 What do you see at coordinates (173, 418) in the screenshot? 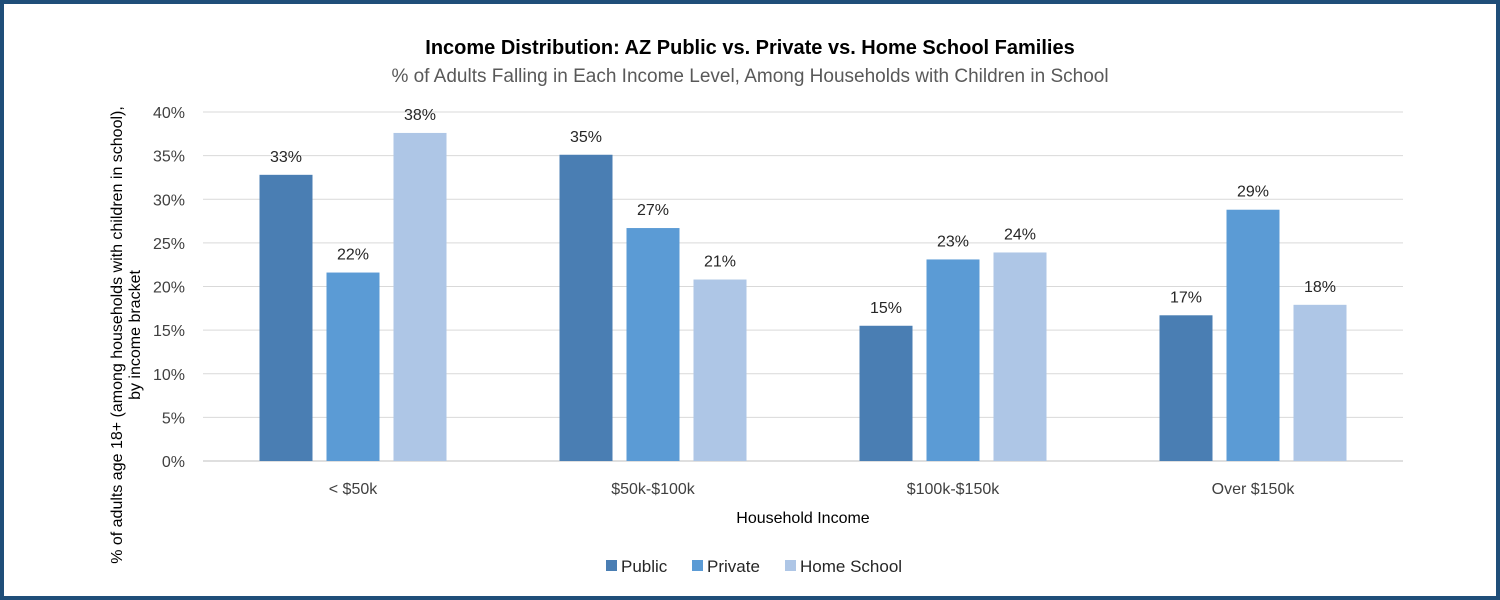
I see `y-tick-label: 5%` at bounding box center [173, 418].